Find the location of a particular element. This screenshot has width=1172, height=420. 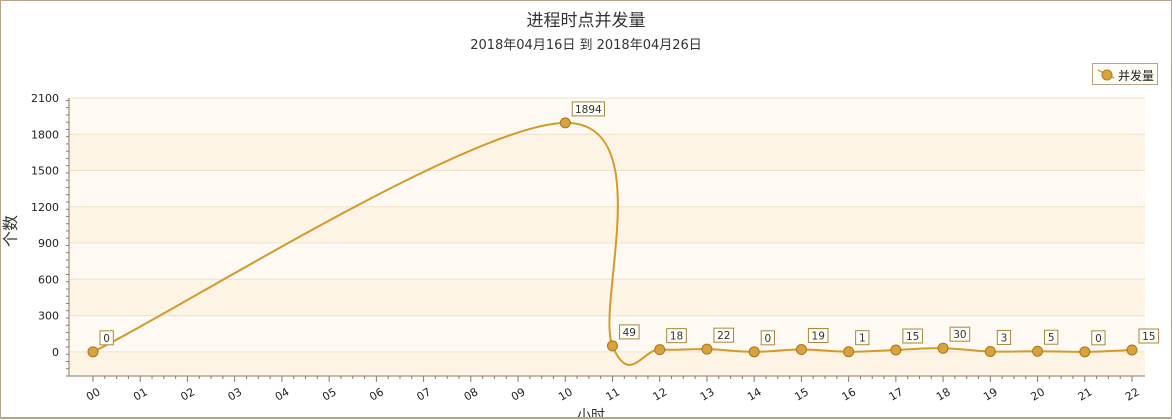

x-tick-label: 10 is located at coordinates (565, 394).